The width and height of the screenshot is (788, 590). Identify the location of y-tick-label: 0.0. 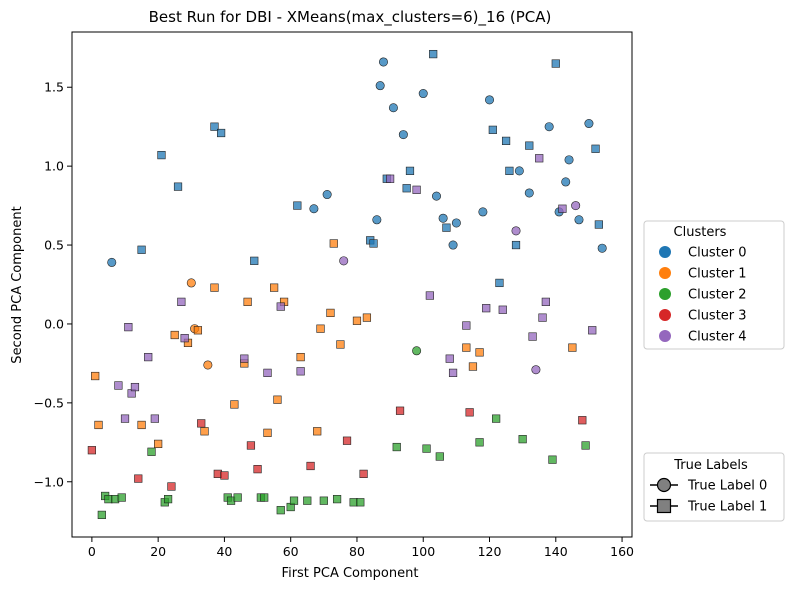
(54, 323).